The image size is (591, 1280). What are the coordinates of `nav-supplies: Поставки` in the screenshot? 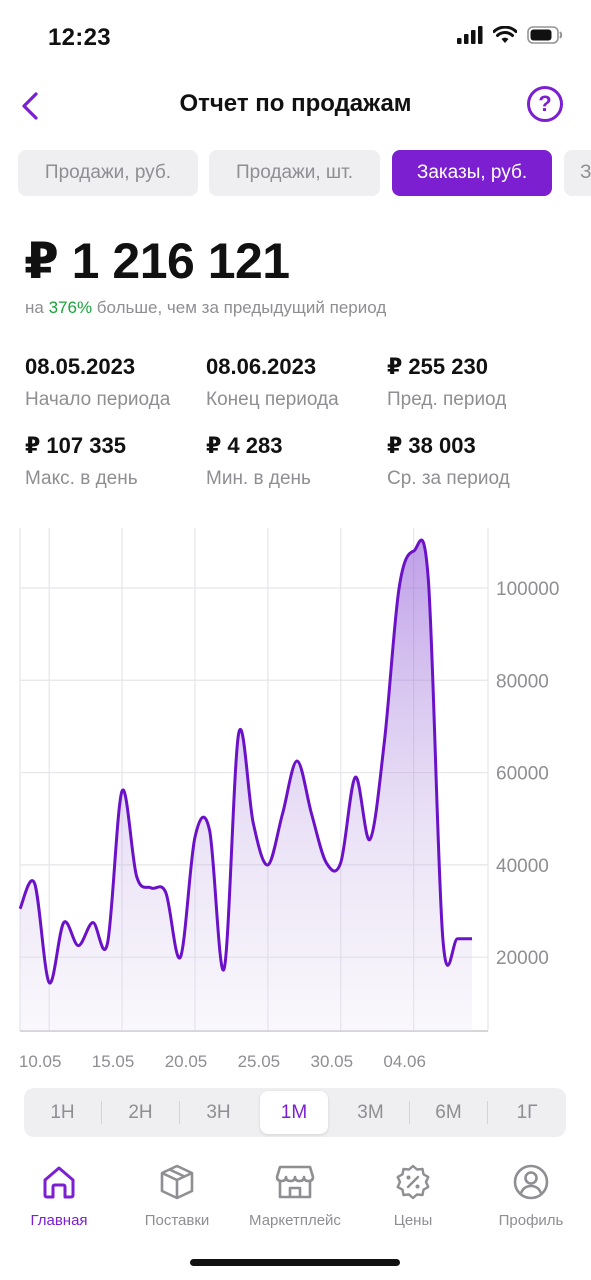 It's located at (177, 1195).